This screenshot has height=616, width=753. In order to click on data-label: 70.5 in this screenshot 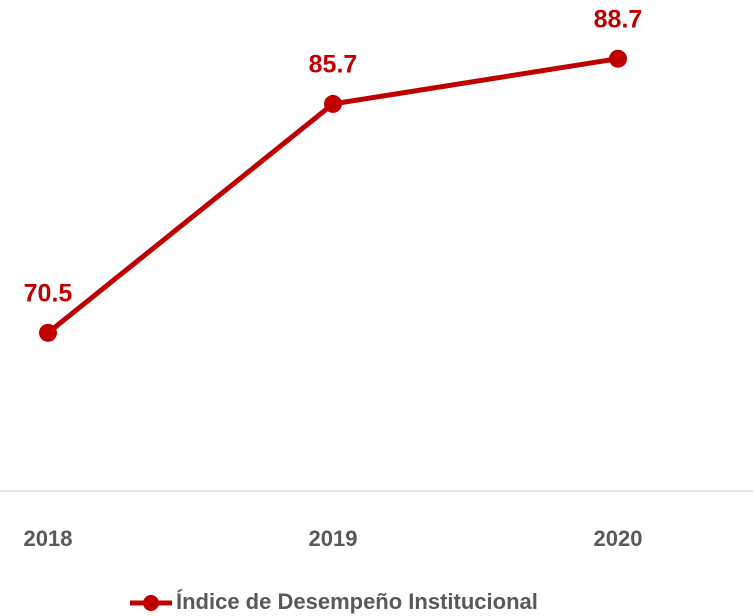, I will do `click(48, 293)`.